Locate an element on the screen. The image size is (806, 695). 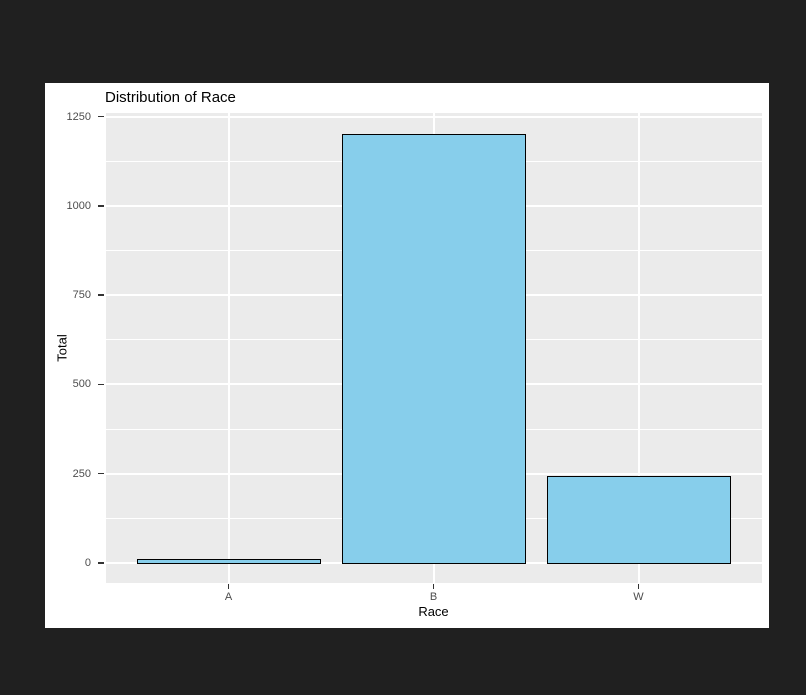
bar-W is located at coordinates (638, 520).